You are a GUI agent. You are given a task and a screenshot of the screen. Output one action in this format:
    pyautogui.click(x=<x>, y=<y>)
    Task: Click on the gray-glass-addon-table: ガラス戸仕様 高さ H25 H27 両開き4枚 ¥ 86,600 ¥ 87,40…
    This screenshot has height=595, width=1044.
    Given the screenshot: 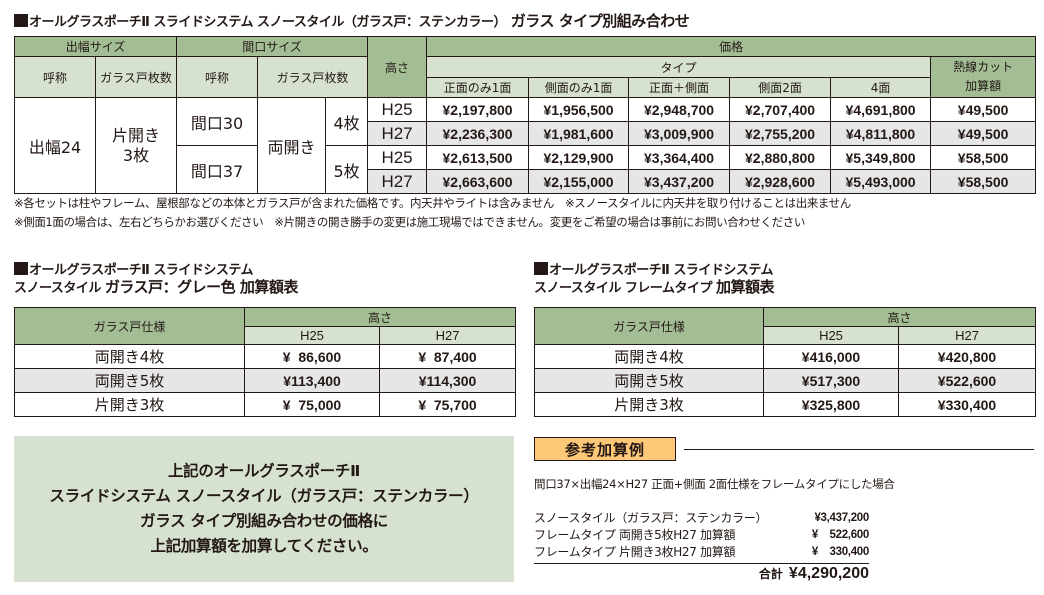 What is the action you would take?
    pyautogui.click(x=265, y=362)
    